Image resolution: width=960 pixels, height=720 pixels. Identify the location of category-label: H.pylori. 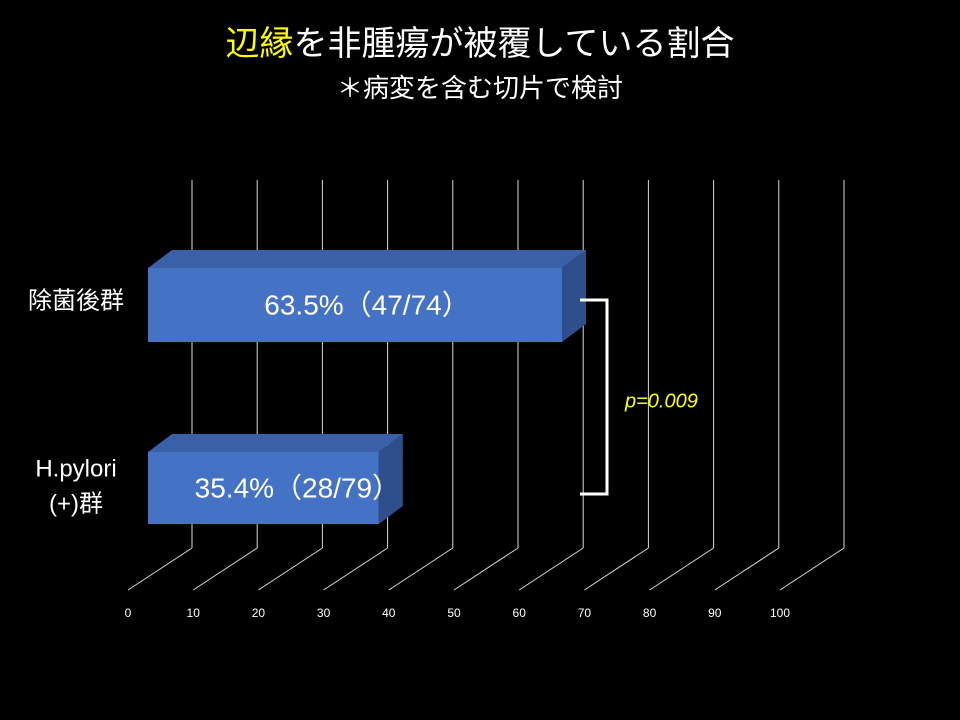
(75, 468).